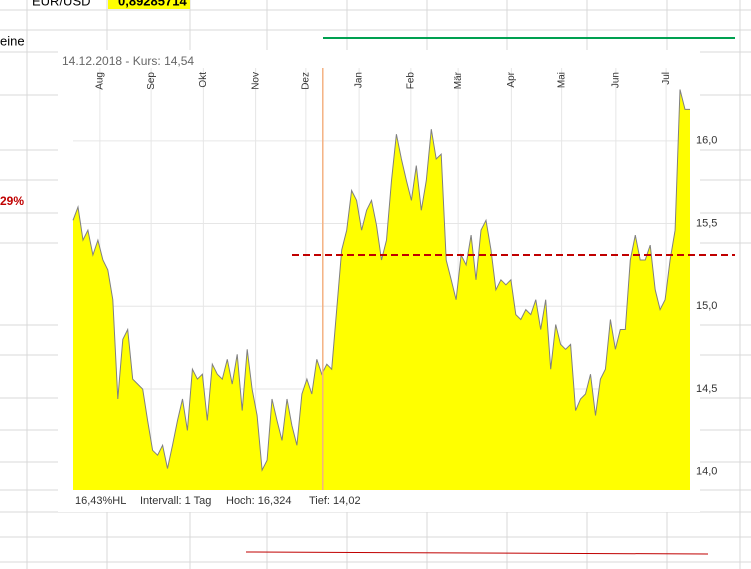 This screenshot has height=569, width=751. What do you see at coordinates (128, 61) in the screenshot?
I see `chart-header: 14.12.2018 - Kurs: 14,54` at bounding box center [128, 61].